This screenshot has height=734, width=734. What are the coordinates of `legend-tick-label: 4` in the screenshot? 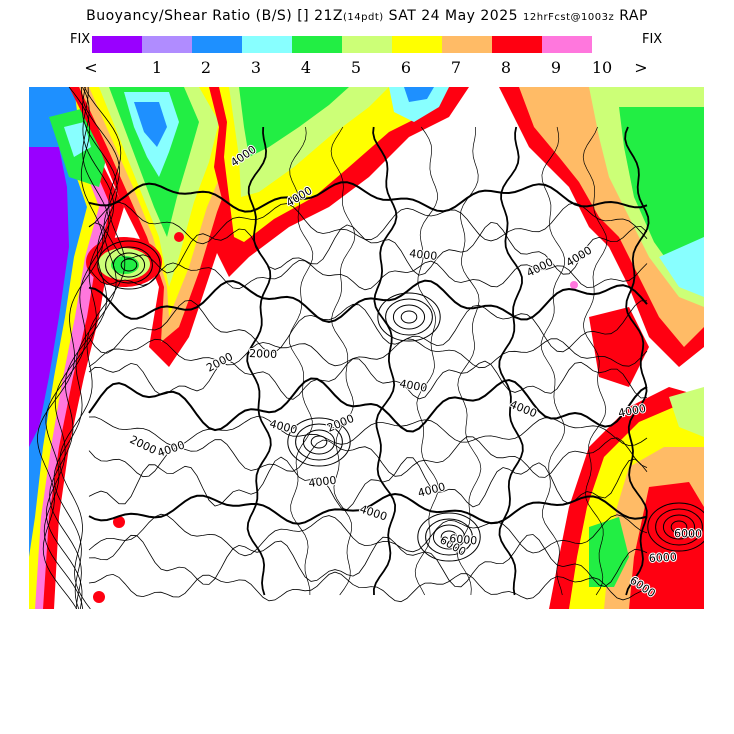 It's located at (306, 67).